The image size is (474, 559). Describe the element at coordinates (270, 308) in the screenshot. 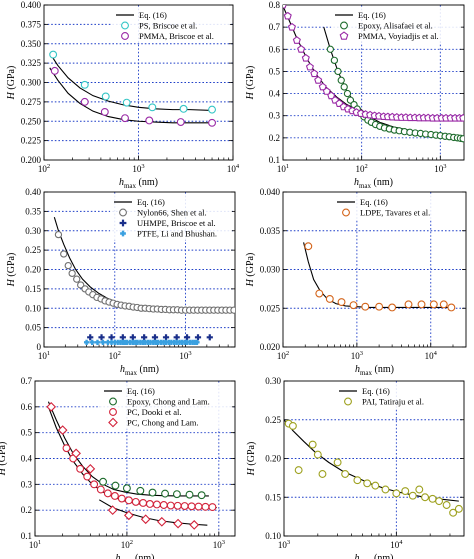

I see `y-tick-label: 0.025` at that location.